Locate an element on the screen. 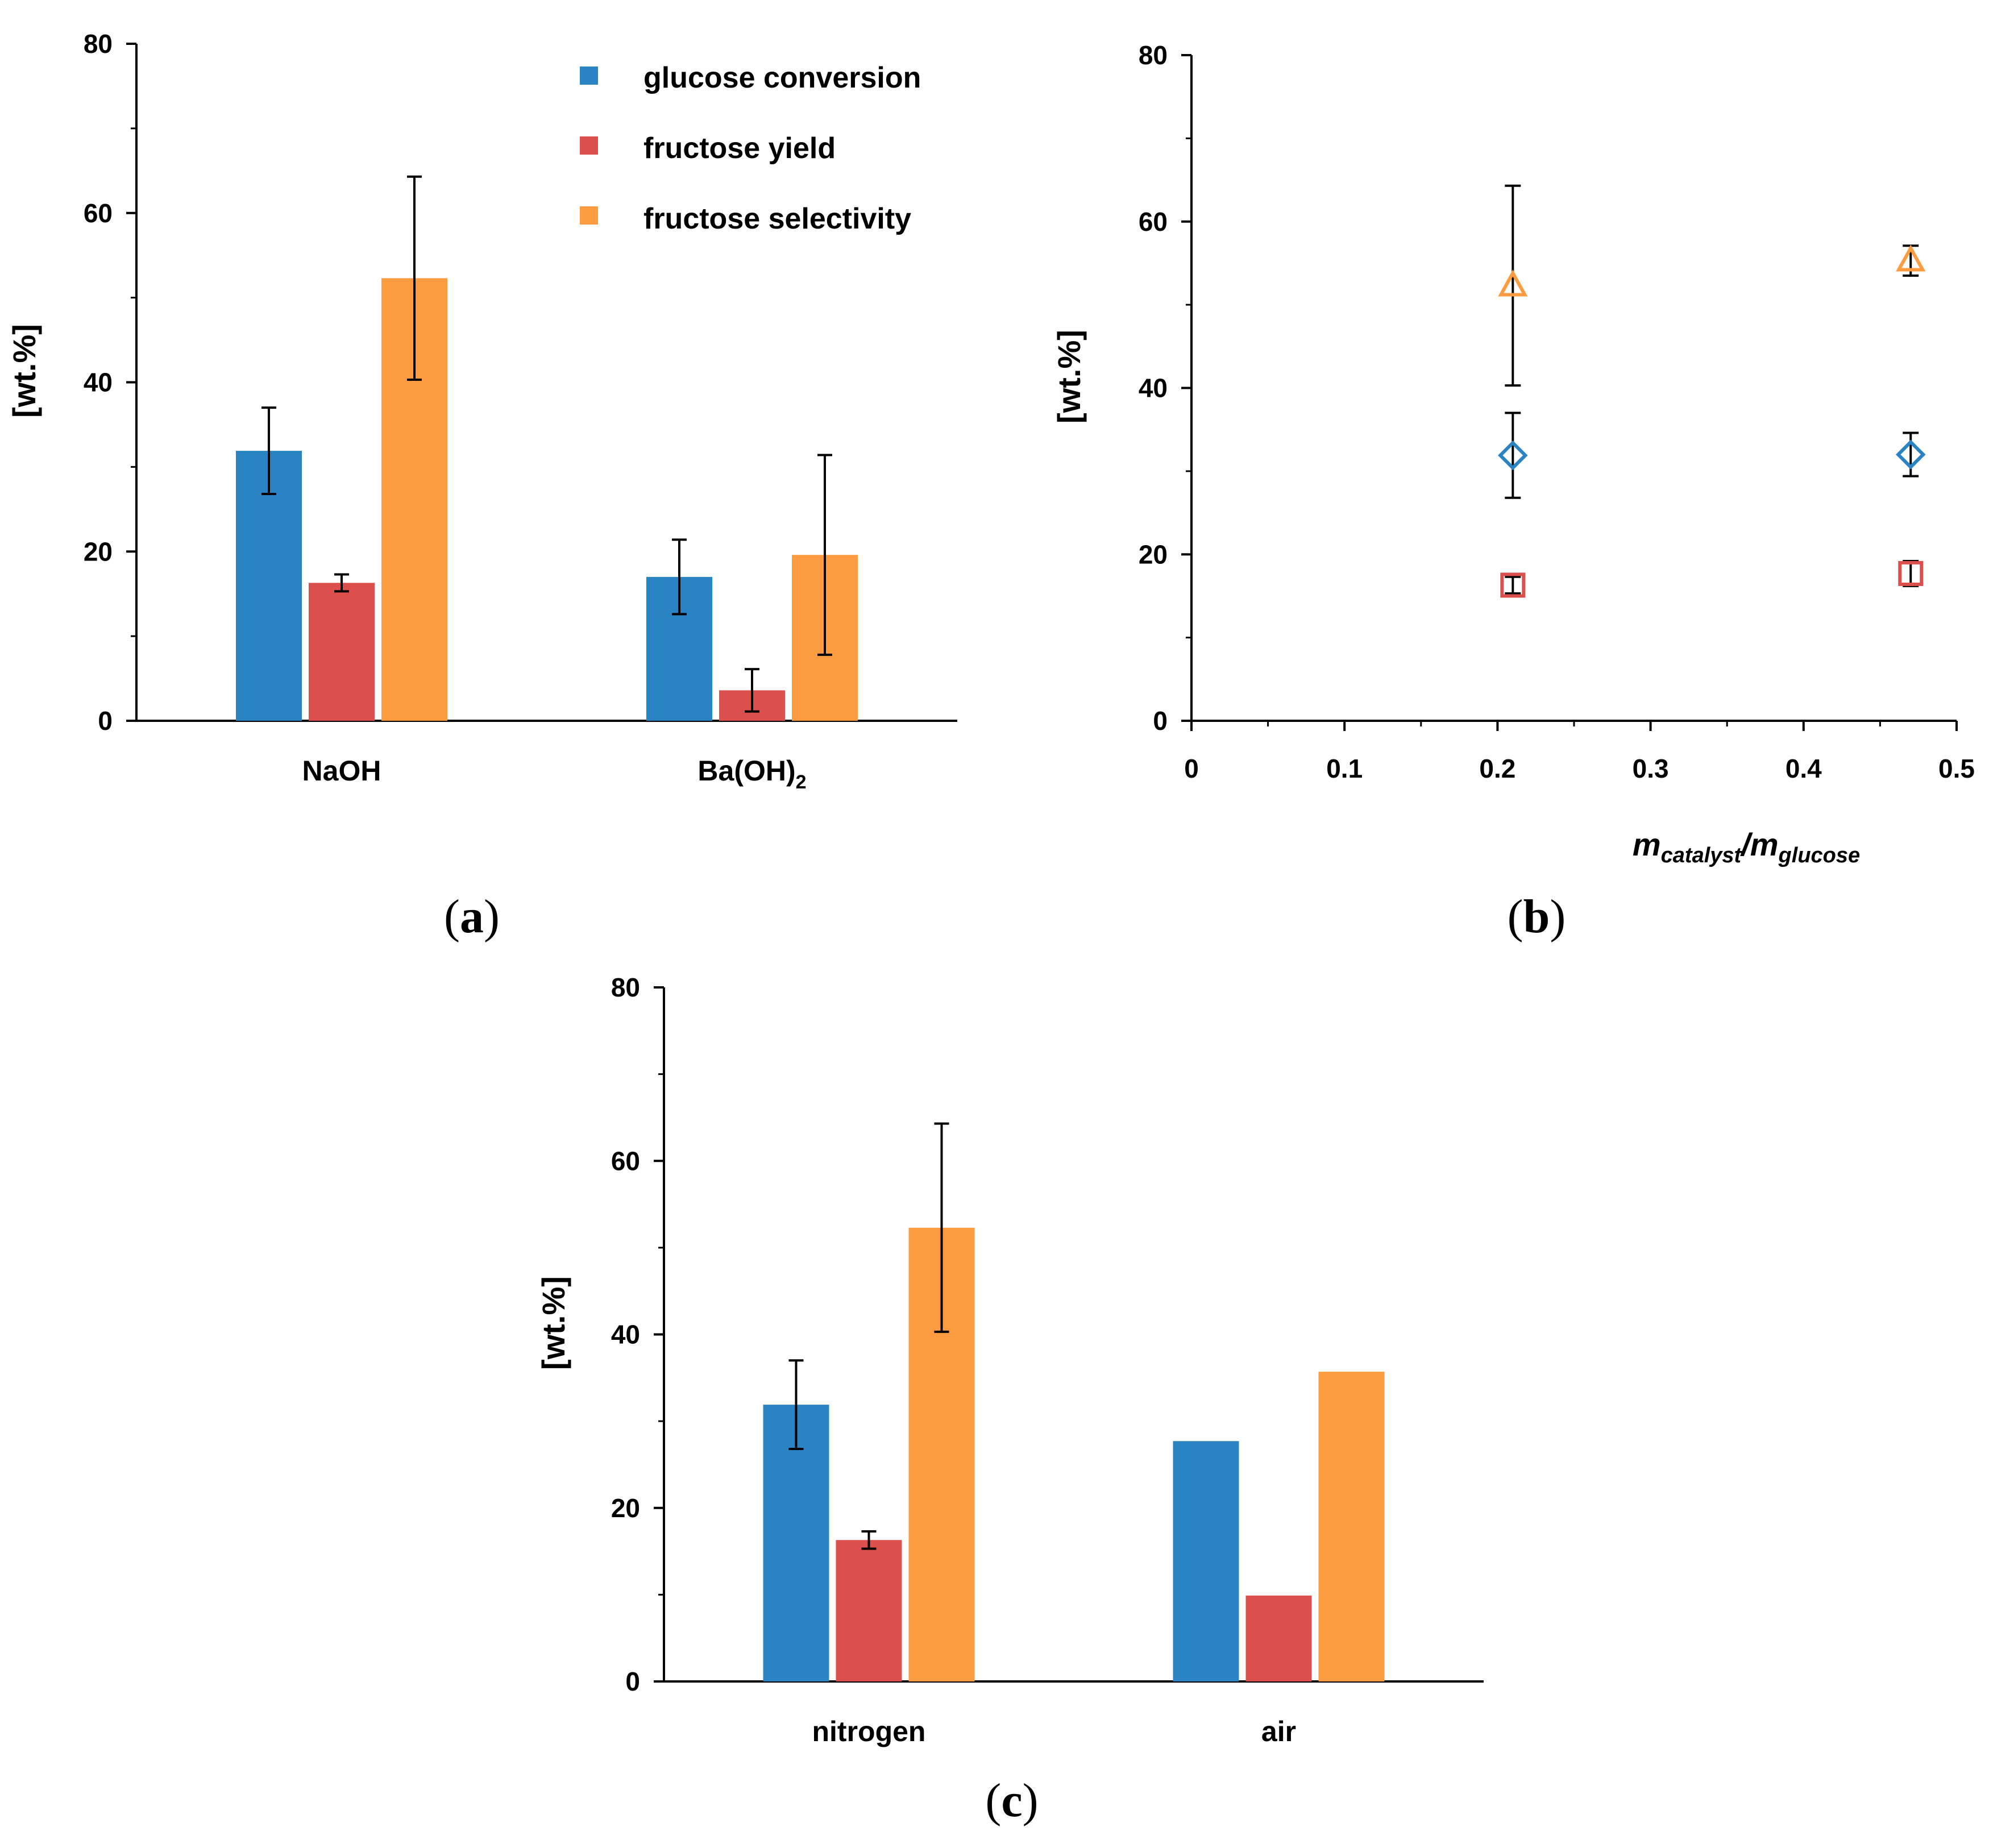  chart-a-bar-fructose-yield-naoh is located at coordinates (342, 652).